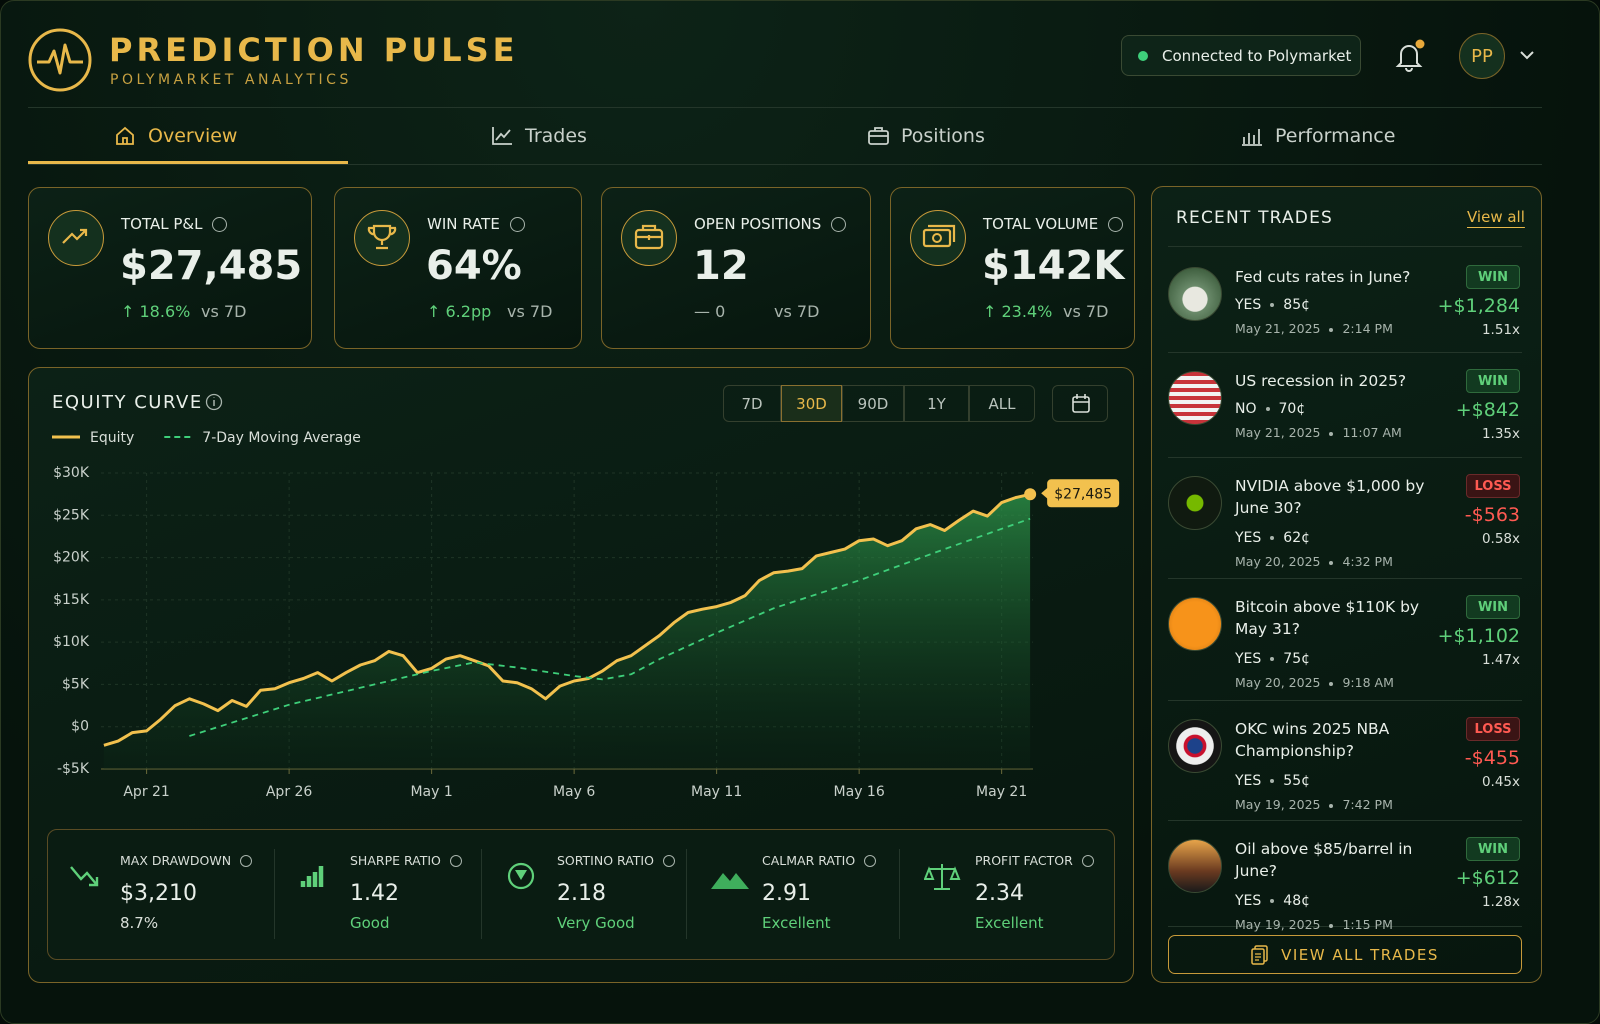  I want to click on end-point, so click(1030, 494).